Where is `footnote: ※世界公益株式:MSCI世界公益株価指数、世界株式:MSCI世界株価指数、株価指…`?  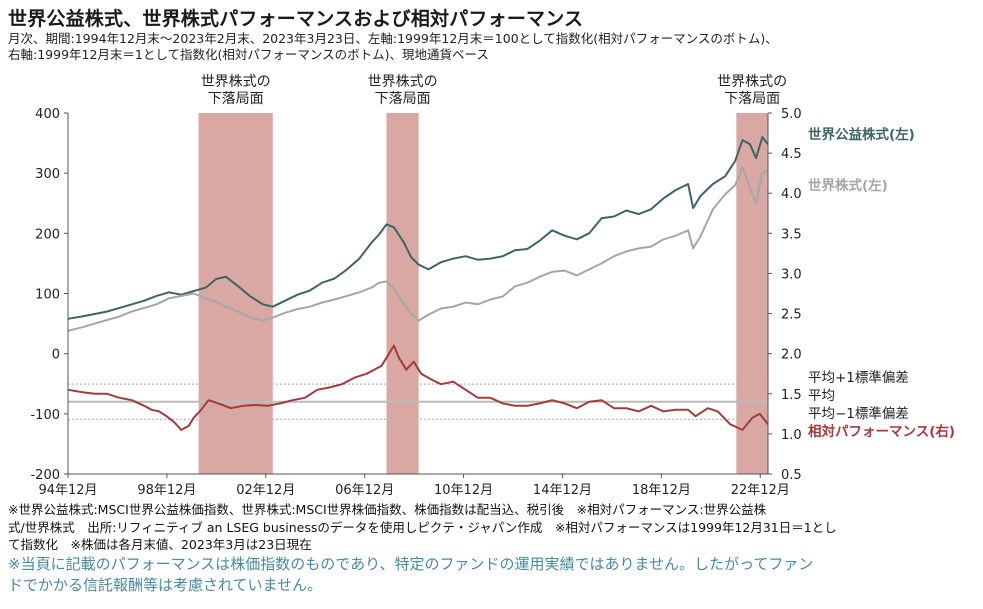 footnote: ※世界公益株式:MSCI世界公益株価指数、世界株式:MSCI世界株価指数、株価指… is located at coordinates (422, 527).